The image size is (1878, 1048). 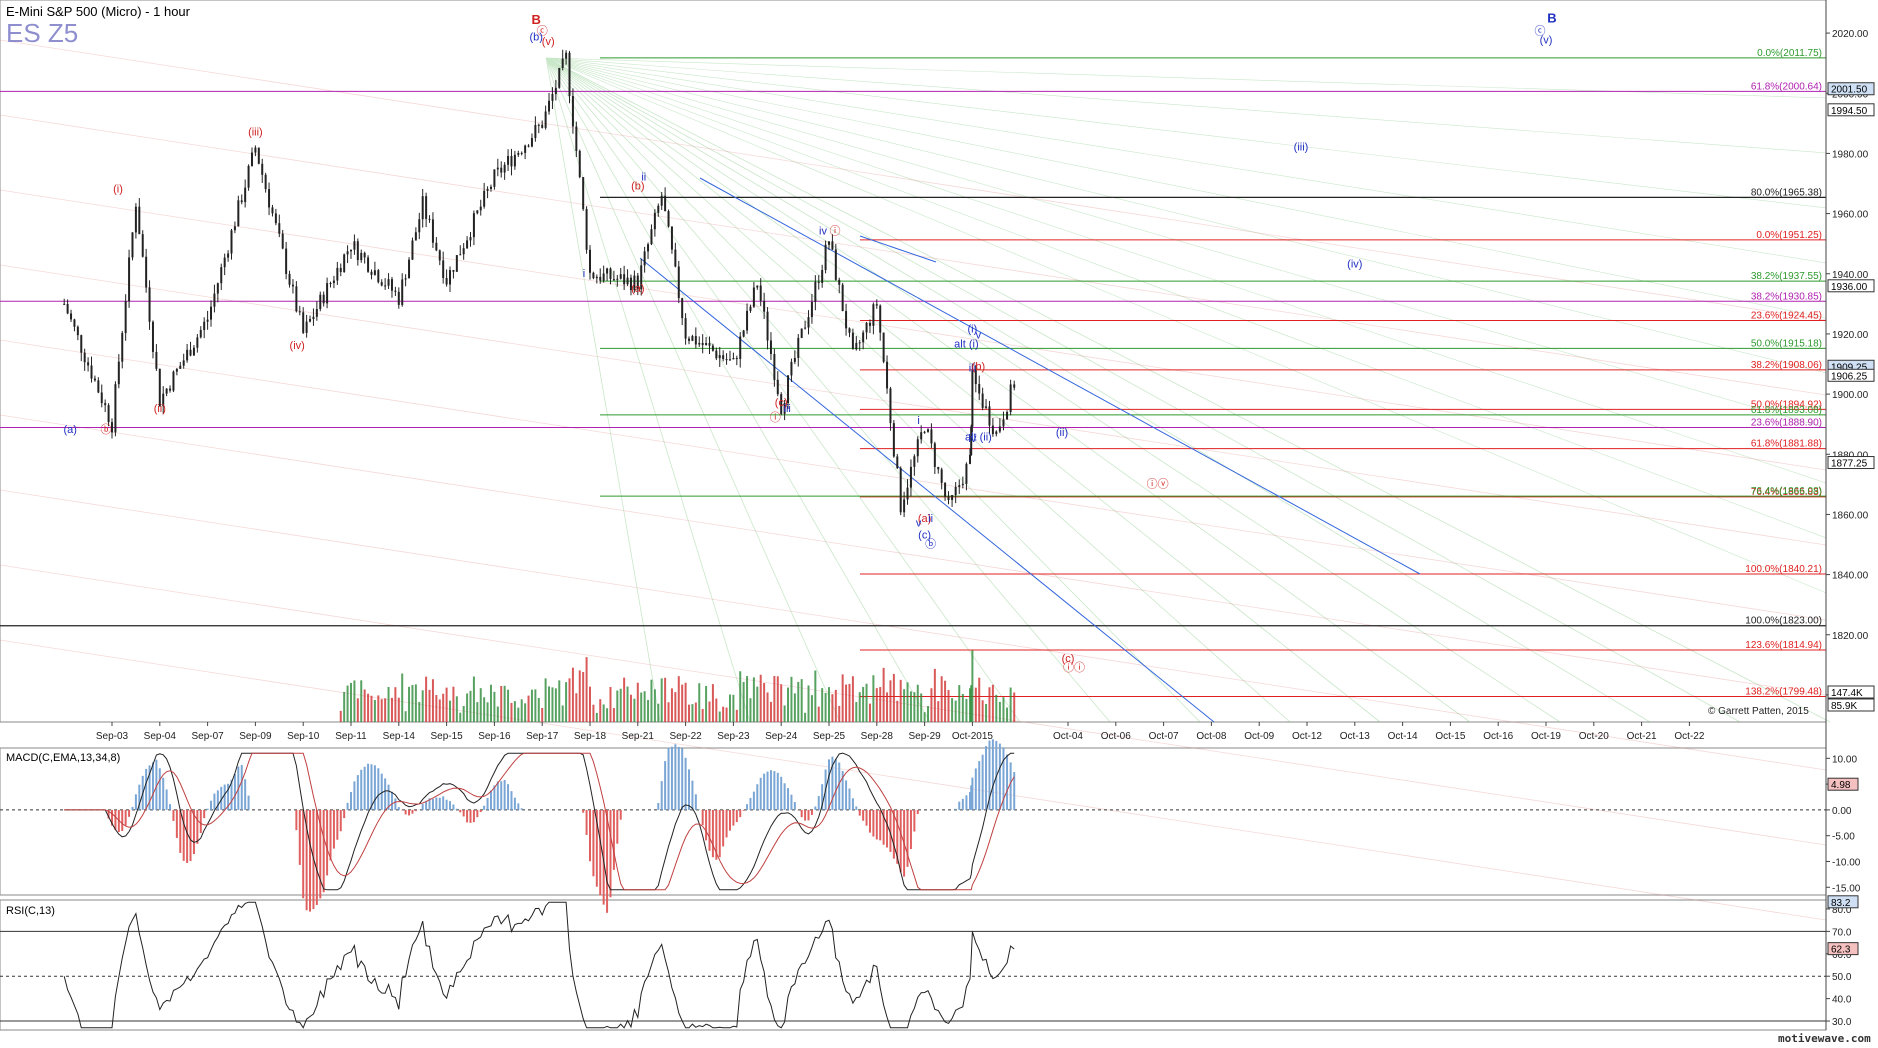 What do you see at coordinates (98, 11) in the screenshot?
I see `chart-title: E-Mini S&P 500 (Micro) - 1 hour` at bounding box center [98, 11].